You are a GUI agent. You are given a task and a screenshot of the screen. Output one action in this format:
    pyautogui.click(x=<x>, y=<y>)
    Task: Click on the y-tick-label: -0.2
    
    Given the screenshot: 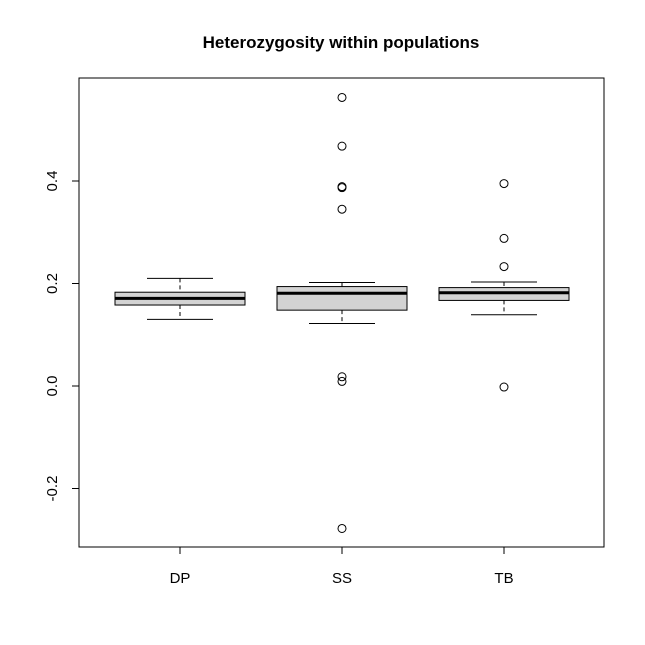 What is the action you would take?
    pyautogui.click(x=52, y=489)
    